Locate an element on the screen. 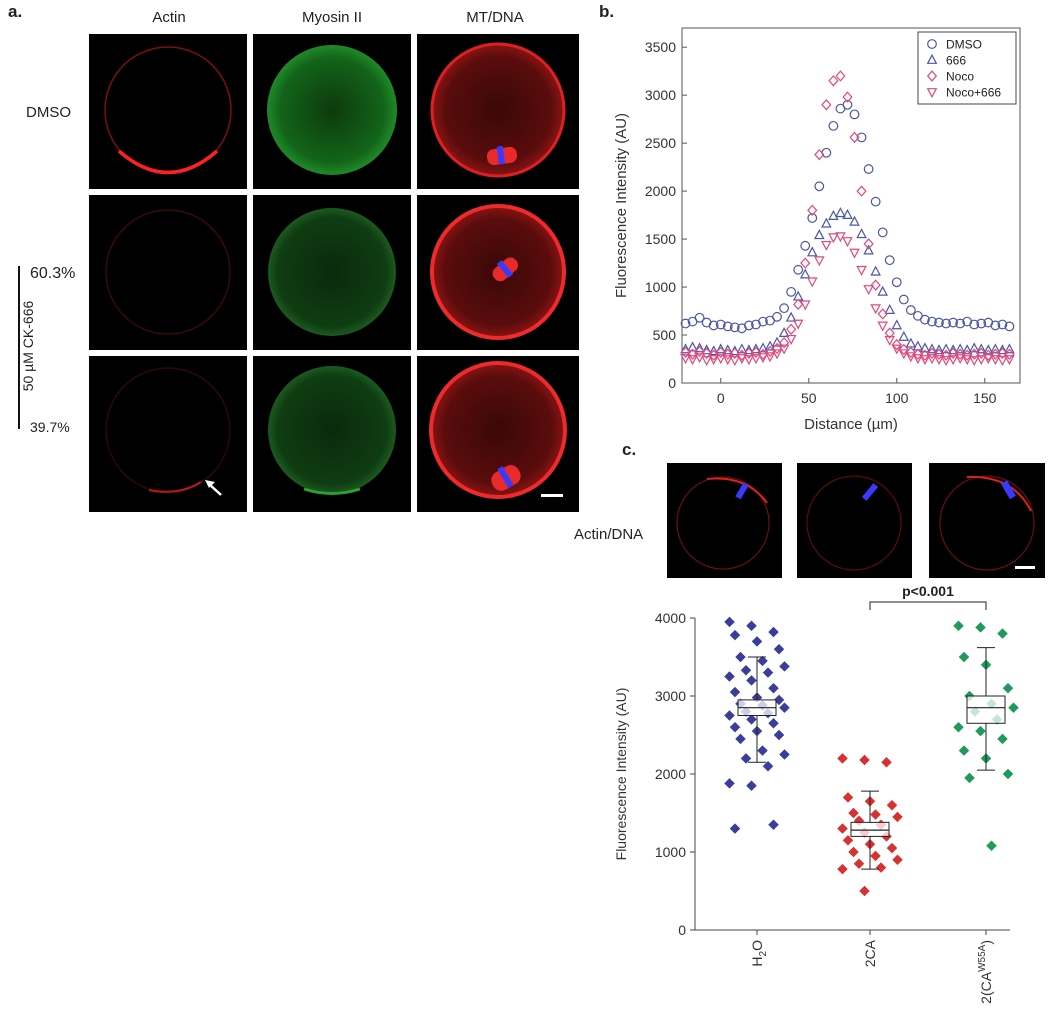 The image size is (1050, 1029). x-tick-label: H2O is located at coordinates (759, 953).